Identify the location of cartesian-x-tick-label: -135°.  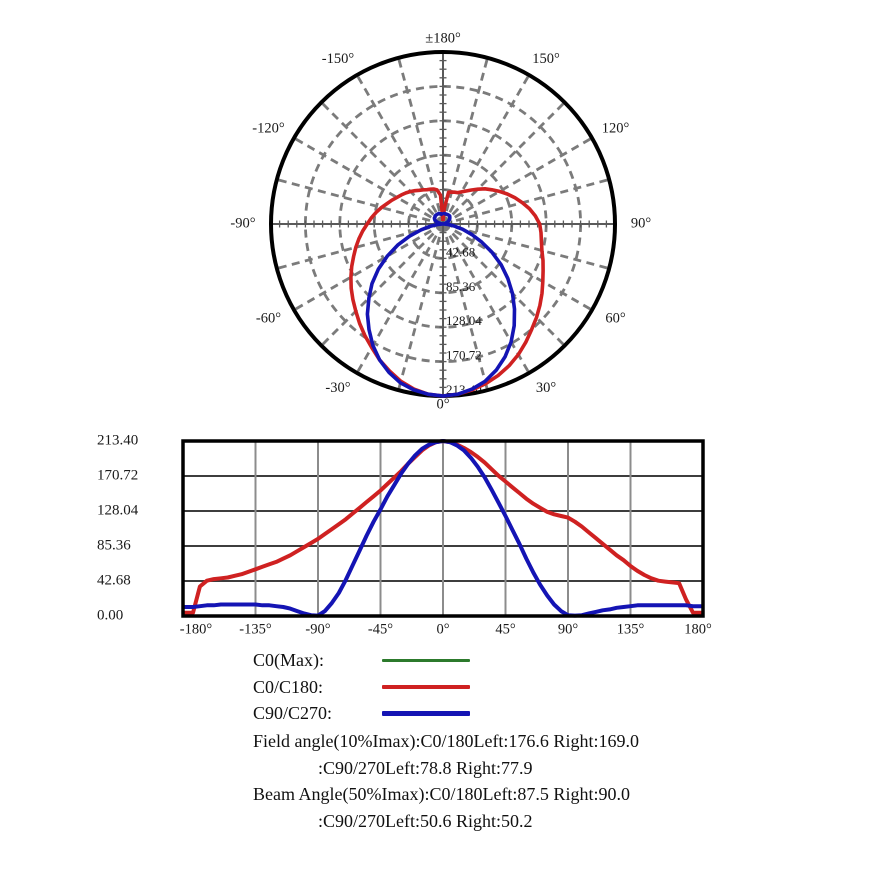
(255, 629).